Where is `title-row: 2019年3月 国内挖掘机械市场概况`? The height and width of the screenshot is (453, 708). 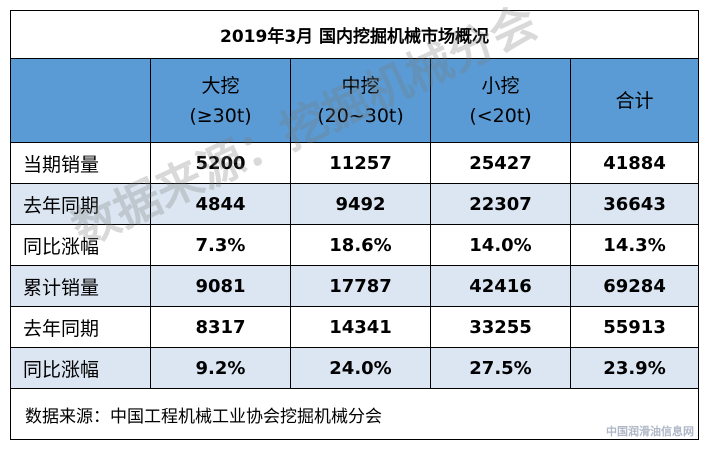 title-row: 2019年3月 国内挖掘机械市场概况 is located at coordinates (354, 34).